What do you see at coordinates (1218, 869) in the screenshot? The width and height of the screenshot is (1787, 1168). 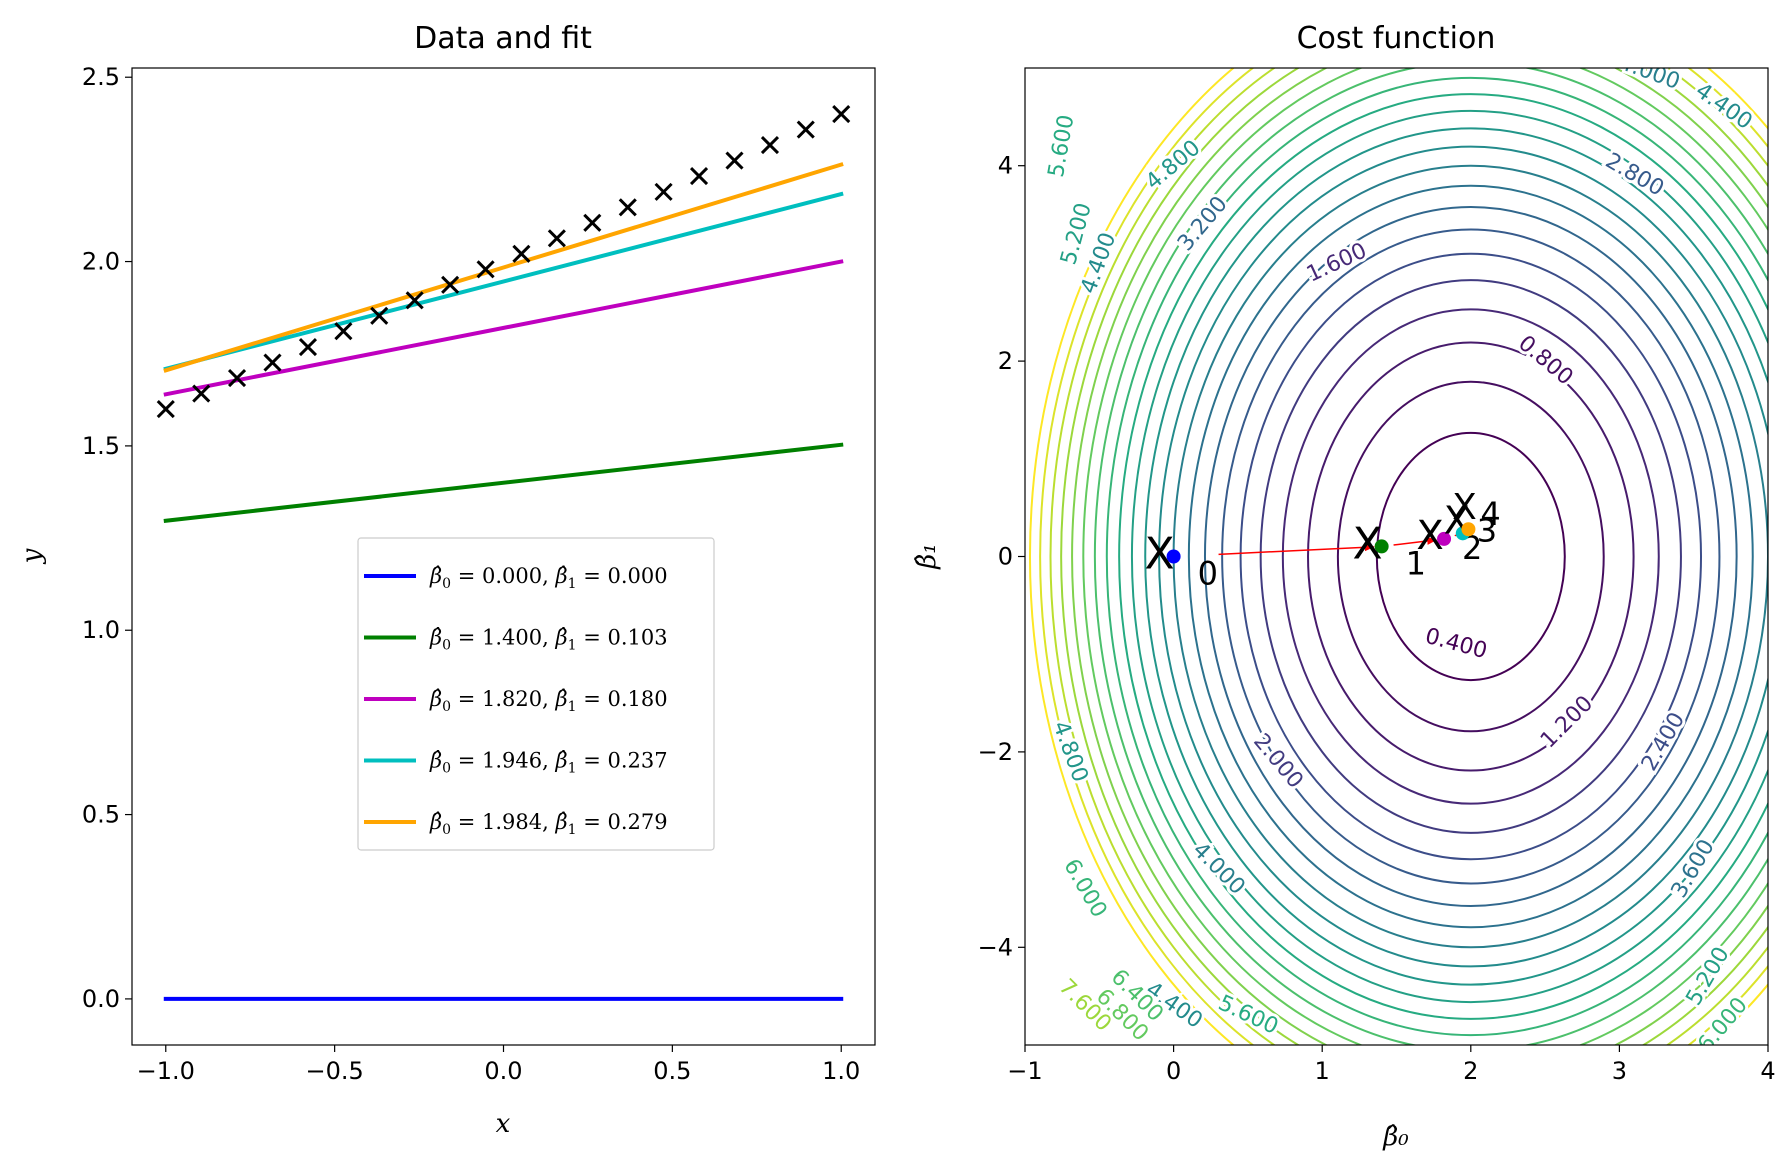 I see `contour-label: 4.000` at bounding box center [1218, 869].